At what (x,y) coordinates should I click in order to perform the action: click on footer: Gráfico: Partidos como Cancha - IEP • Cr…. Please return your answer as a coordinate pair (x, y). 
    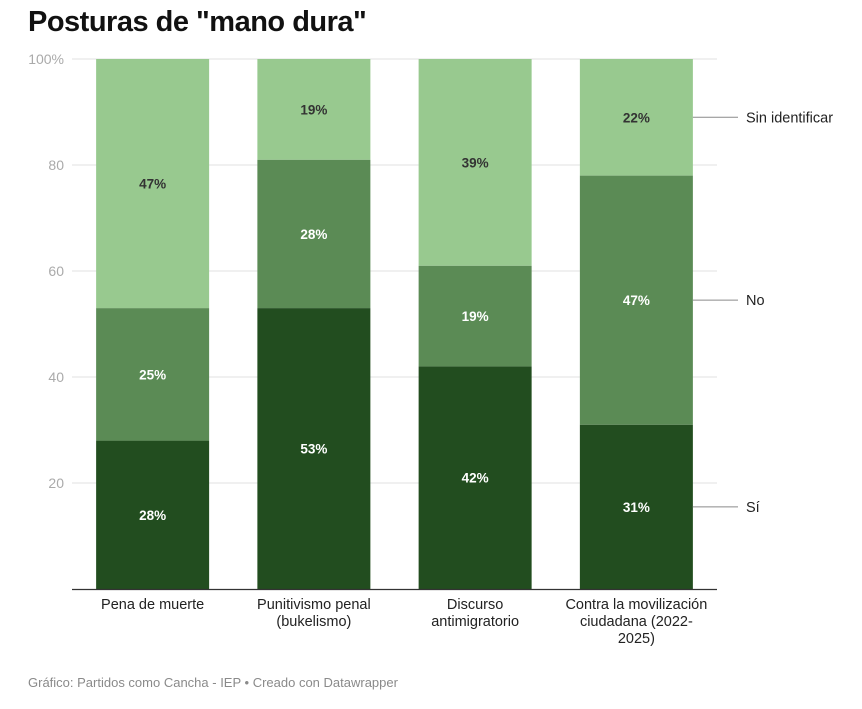
    Looking at the image, I should click on (213, 682).